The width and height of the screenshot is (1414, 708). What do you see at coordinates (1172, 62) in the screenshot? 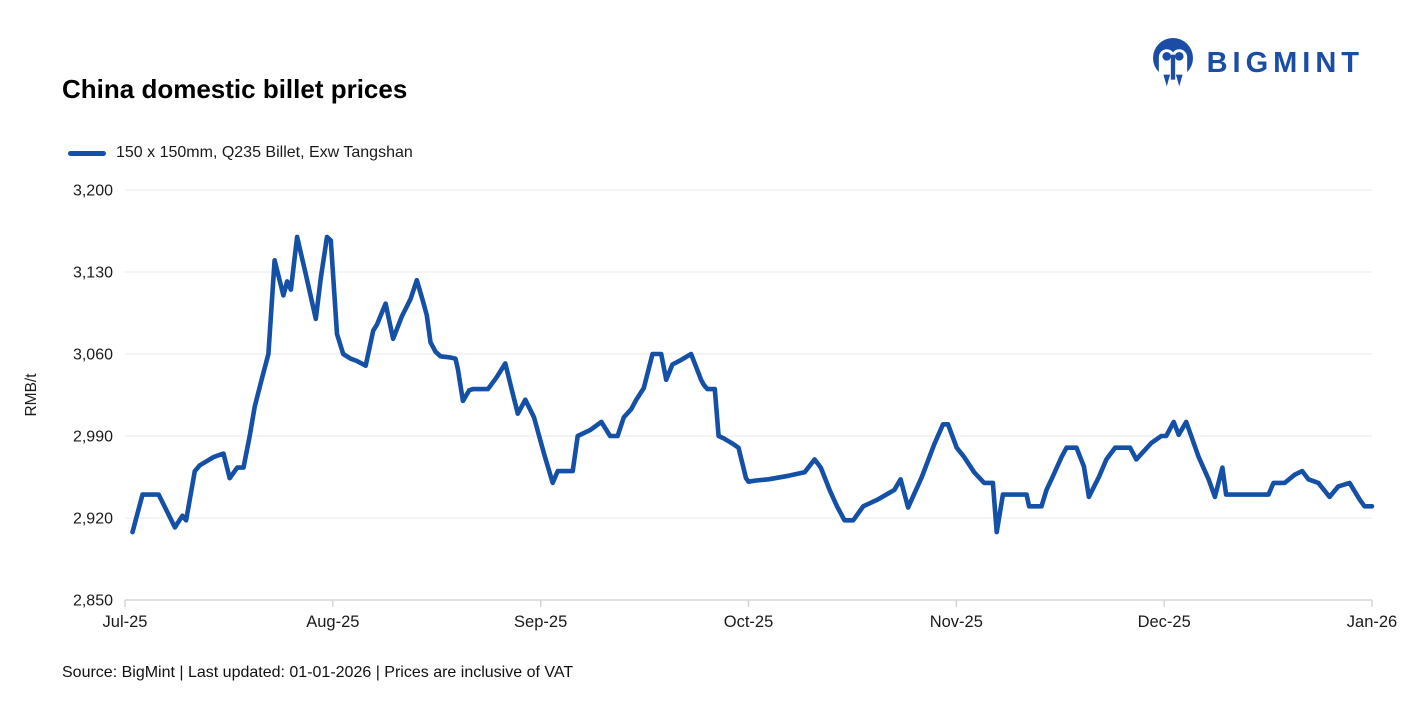
I see `bigmint-logo-icon` at bounding box center [1172, 62].